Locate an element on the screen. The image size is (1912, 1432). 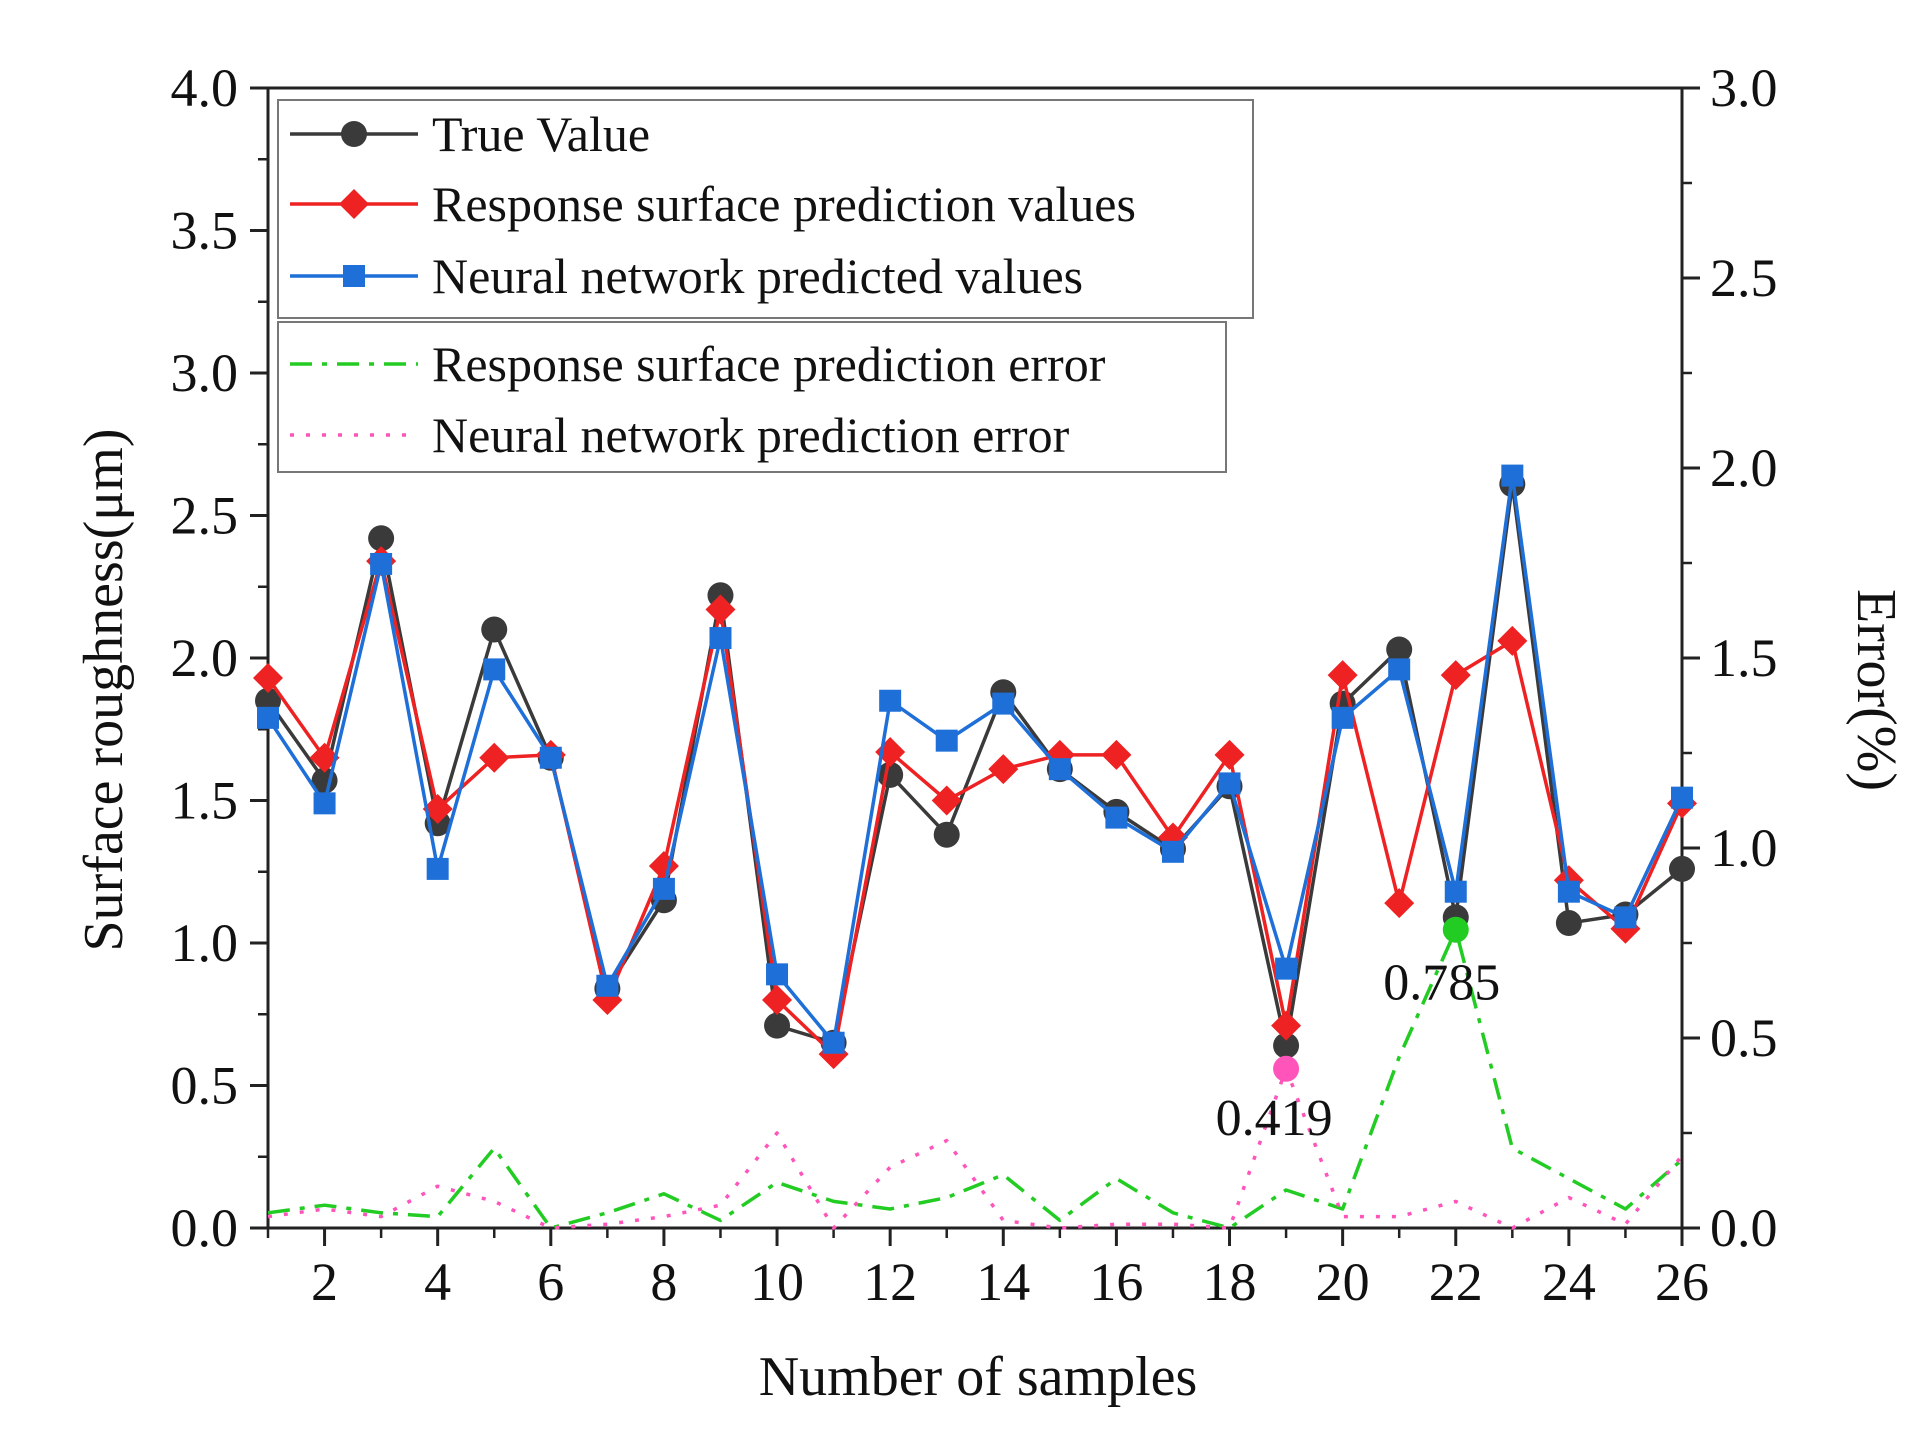
y-right-tick-label: 3.0 is located at coordinates (1744, 88).